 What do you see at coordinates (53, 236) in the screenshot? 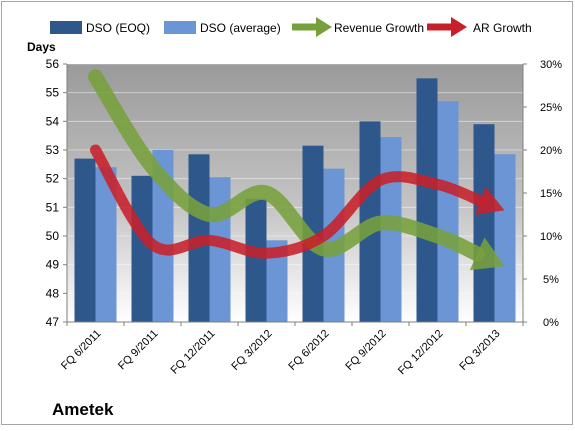
I see `left-tick-label: 50` at bounding box center [53, 236].